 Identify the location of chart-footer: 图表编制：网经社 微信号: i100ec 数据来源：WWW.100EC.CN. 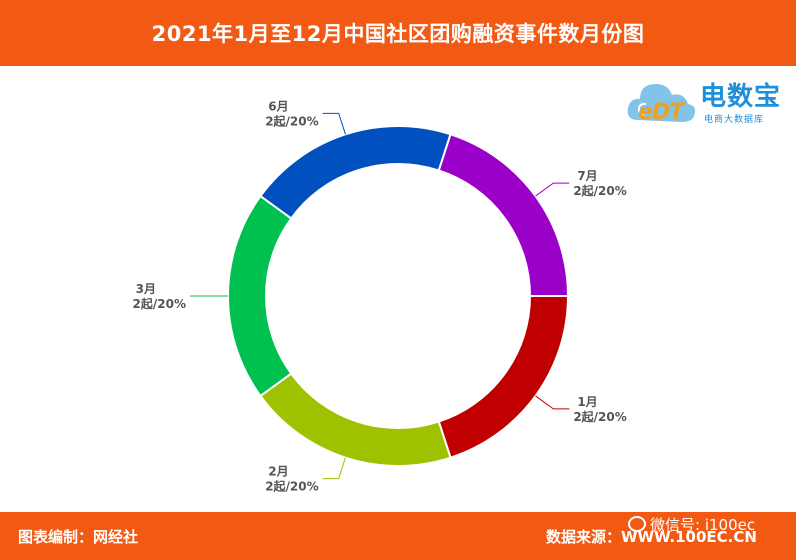
(398, 536).